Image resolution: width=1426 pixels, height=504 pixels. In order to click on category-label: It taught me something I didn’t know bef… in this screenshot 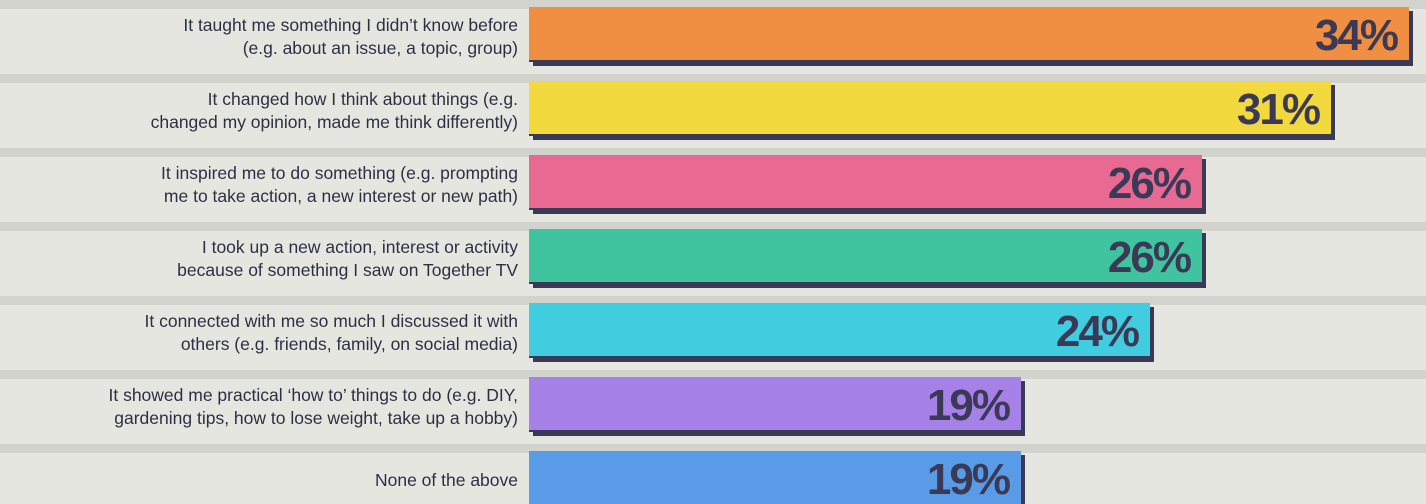, I will do `click(259, 37)`.